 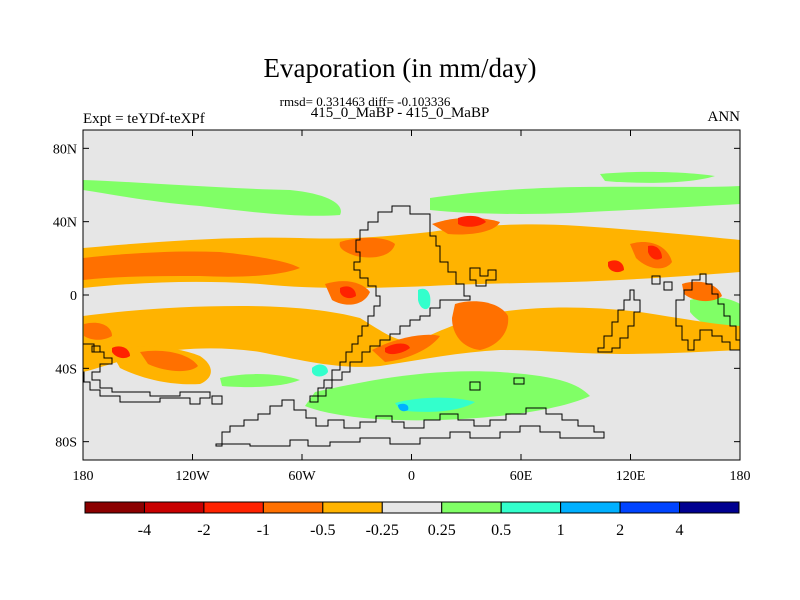 I want to click on strong-positive-patch-south, so click(x=435, y=404).